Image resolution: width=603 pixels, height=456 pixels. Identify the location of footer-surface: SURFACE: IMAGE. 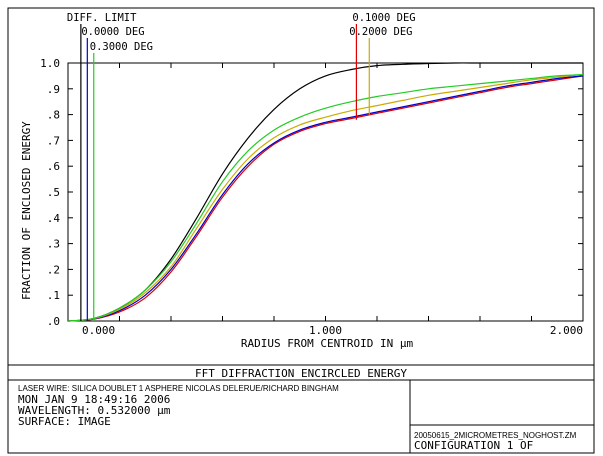
(64, 421).